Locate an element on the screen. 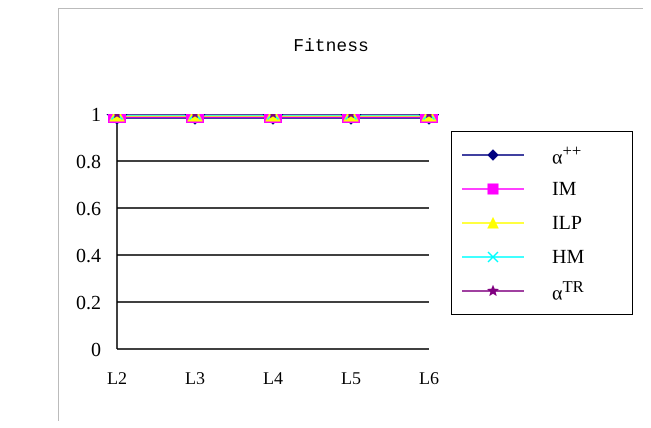 Image resolution: width=651 pixels, height=428 pixels. x-tick-label: L4 is located at coordinates (273, 378).